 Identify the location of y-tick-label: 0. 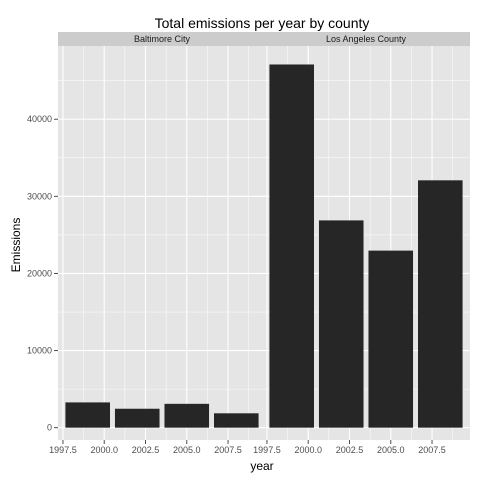
(49, 428).